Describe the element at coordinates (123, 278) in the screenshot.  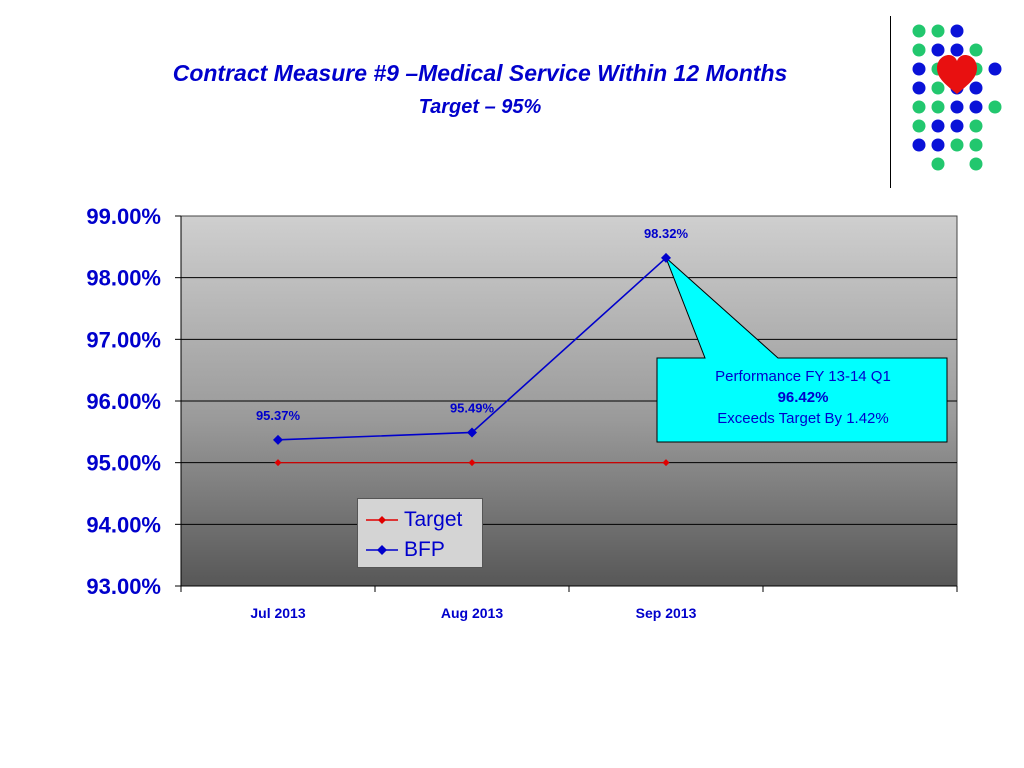
I see `y-tick-label: 98.00%` at that location.